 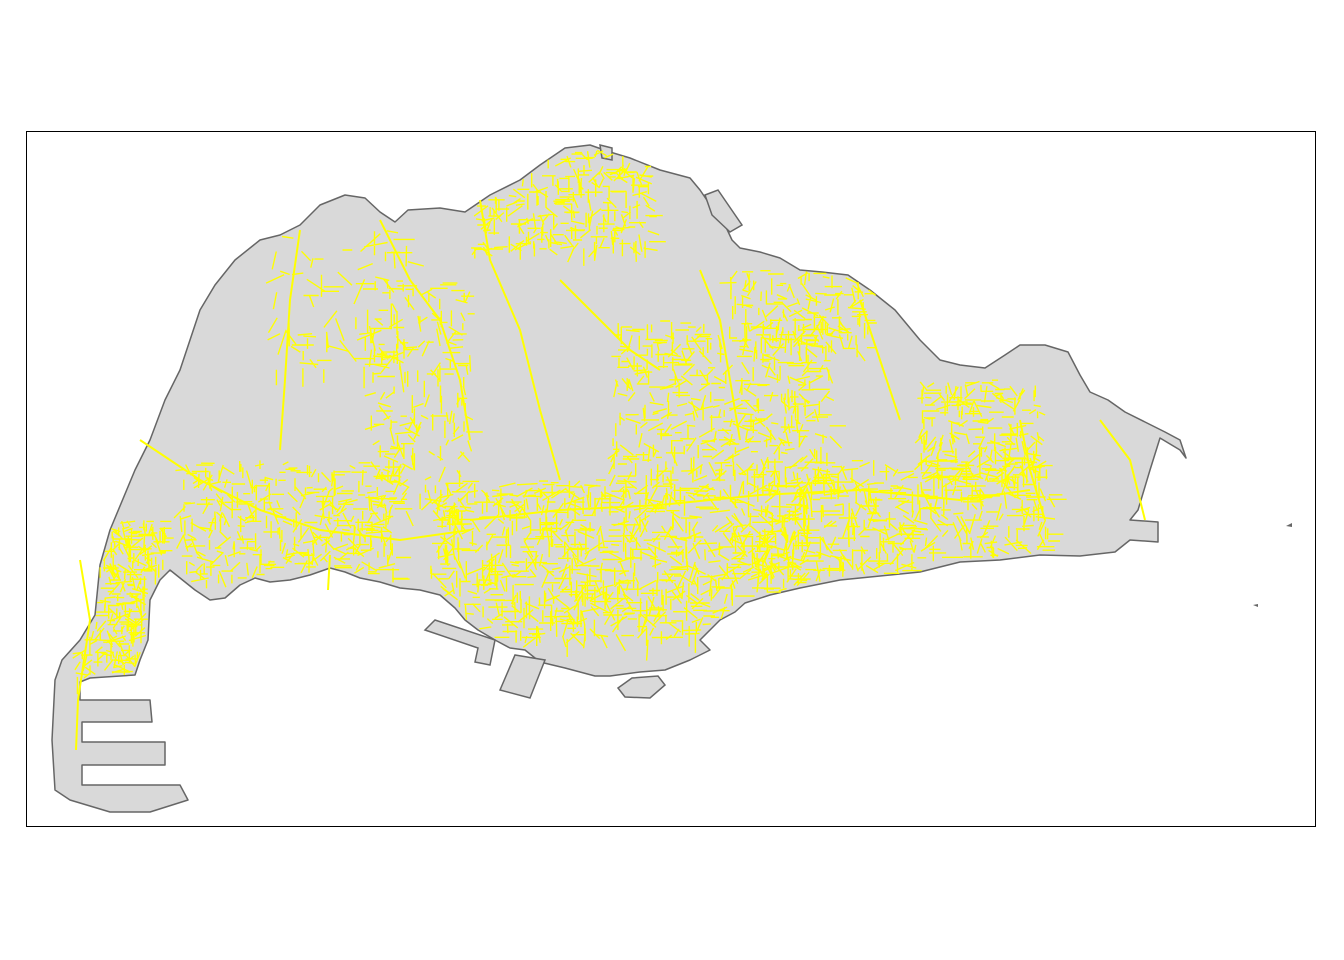 What do you see at coordinates (522, 676) in the screenshot?
I see `pier-right` at bounding box center [522, 676].